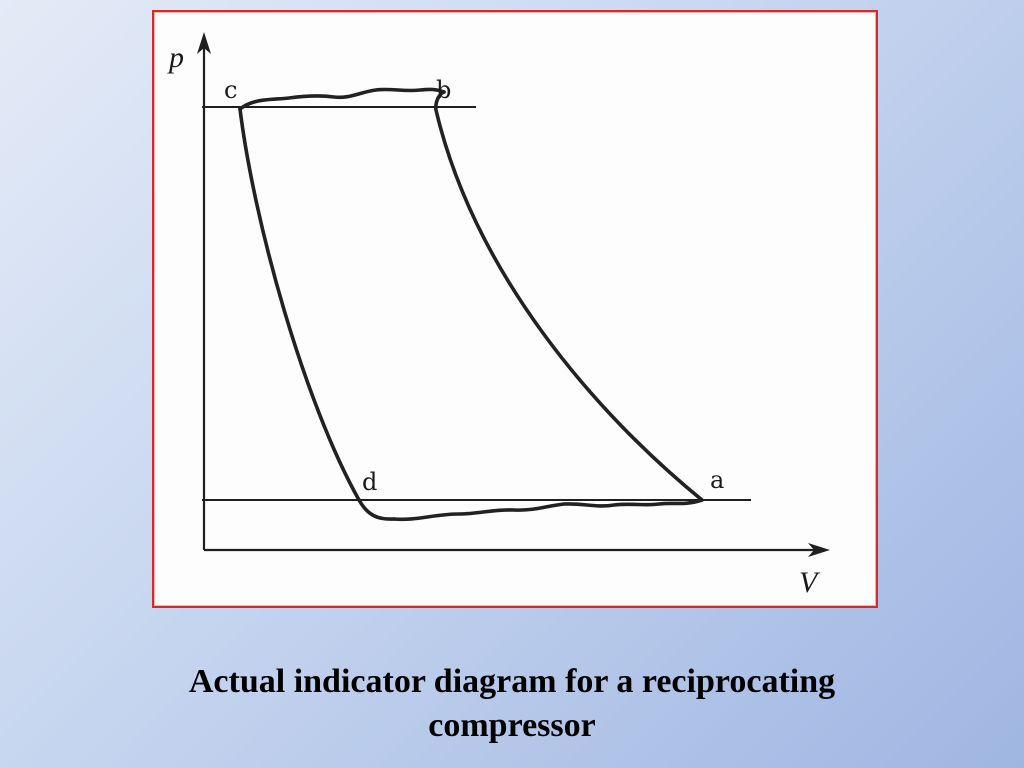  I want to click on compression-curve, so click(569, 296).